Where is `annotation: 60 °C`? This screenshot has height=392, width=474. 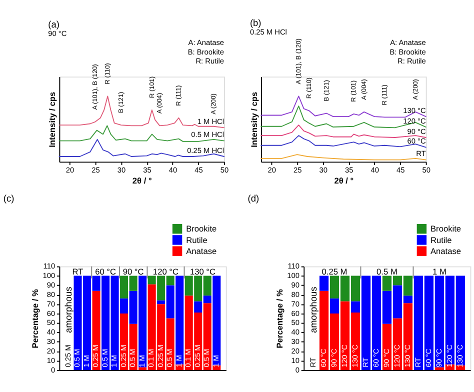 annotation: 60 °C is located at coordinates (105, 271).